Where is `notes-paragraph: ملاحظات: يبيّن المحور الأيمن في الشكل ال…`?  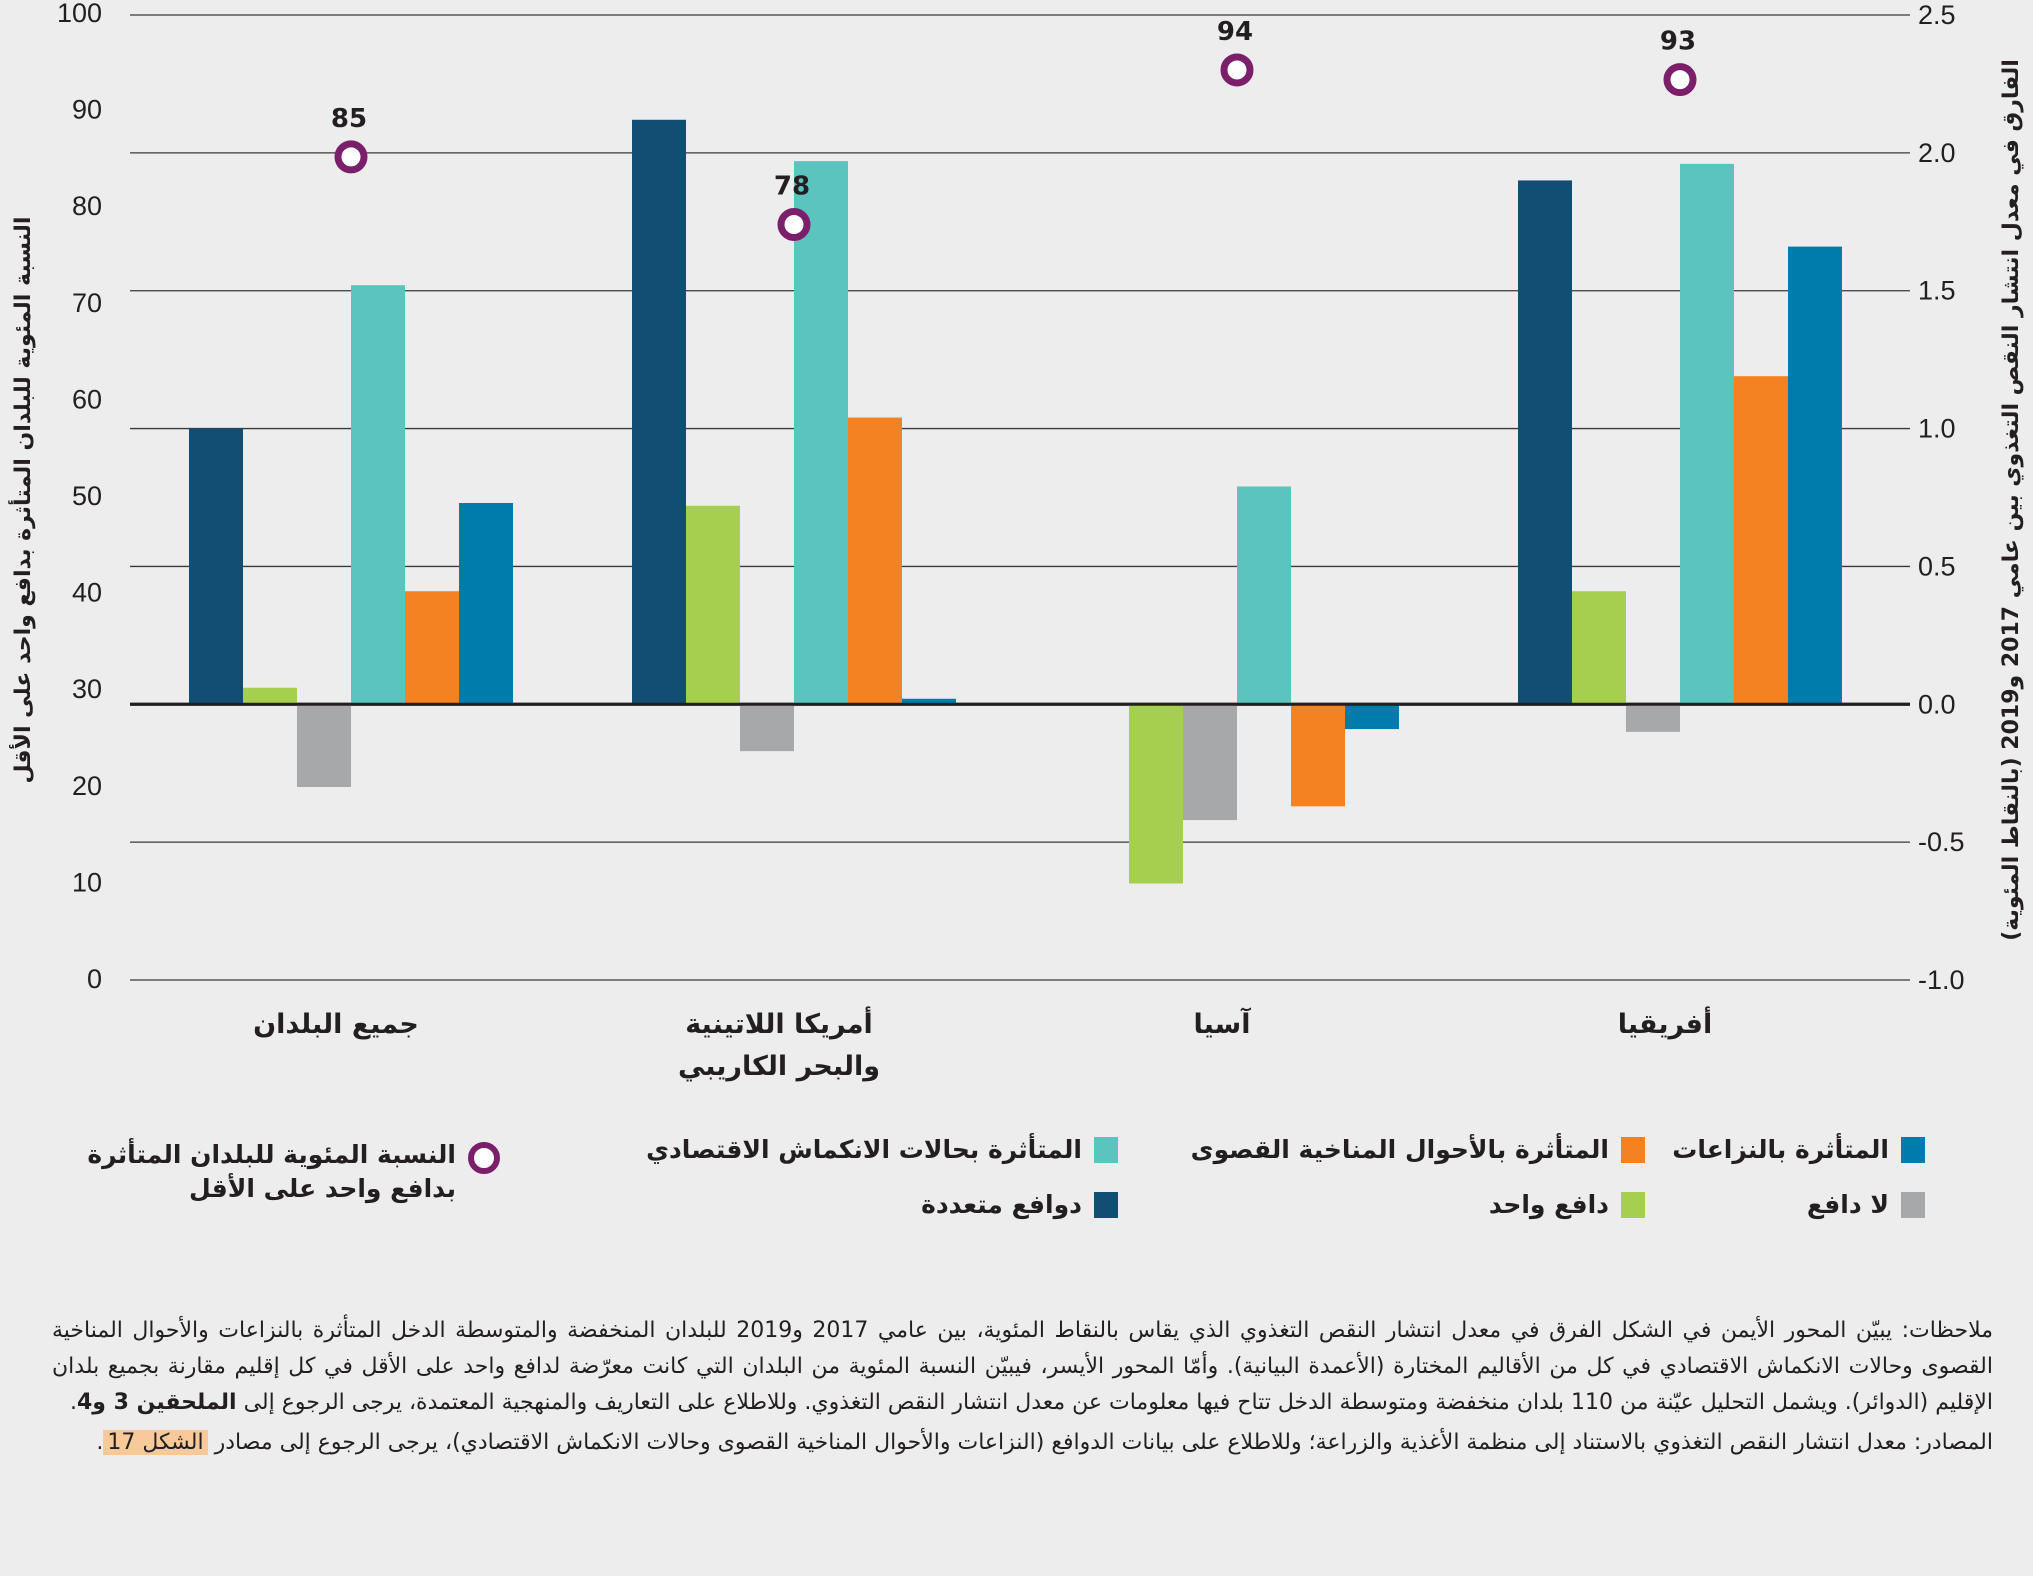 notes-paragraph: ملاحظات: يبيّن المحور الأيمن في الشكل ال… is located at coordinates (1022, 1367).